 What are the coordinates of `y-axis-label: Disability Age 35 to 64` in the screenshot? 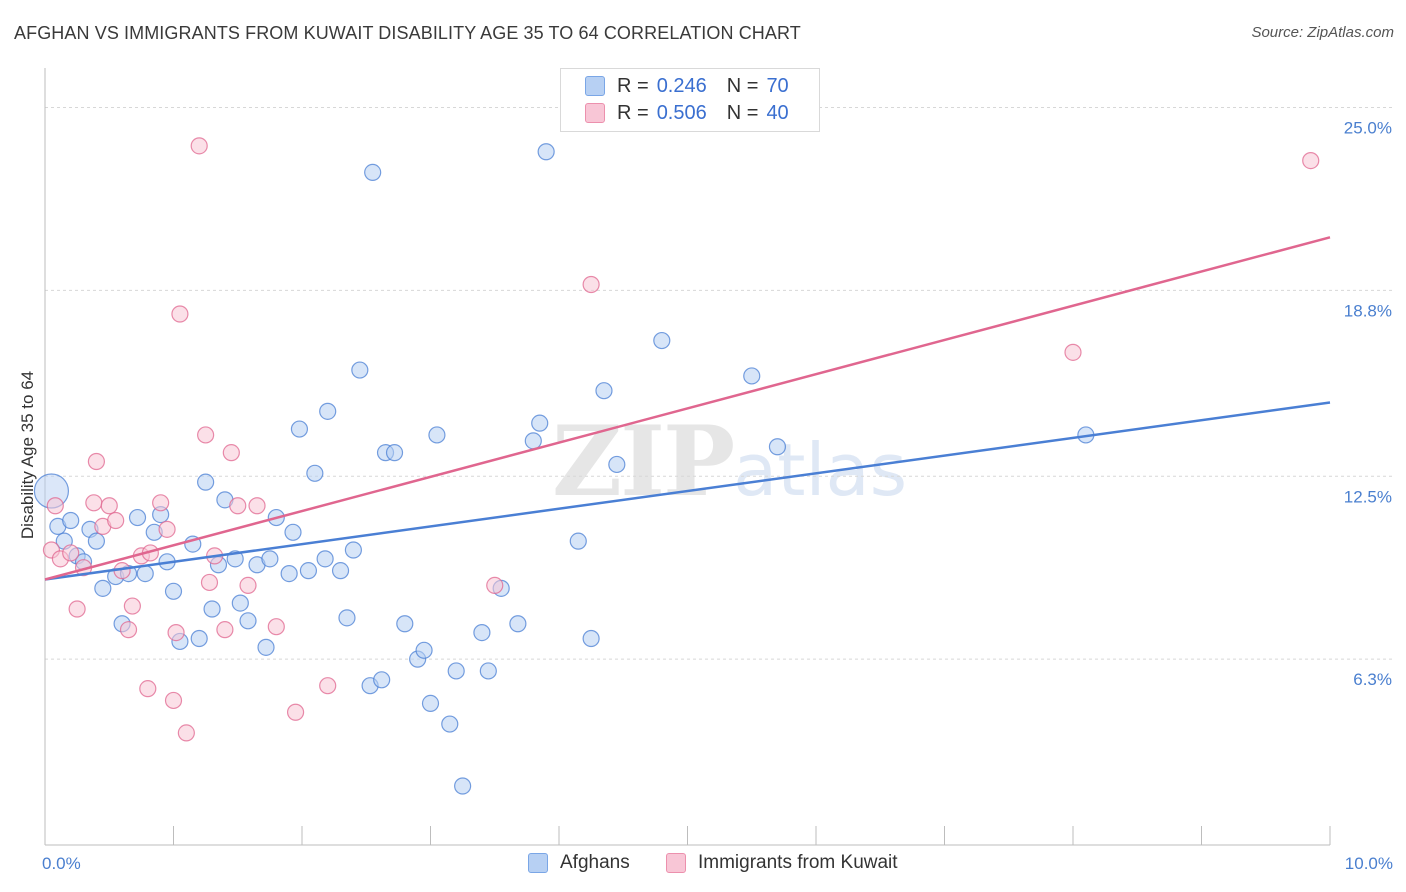 It's located at (27, 455).